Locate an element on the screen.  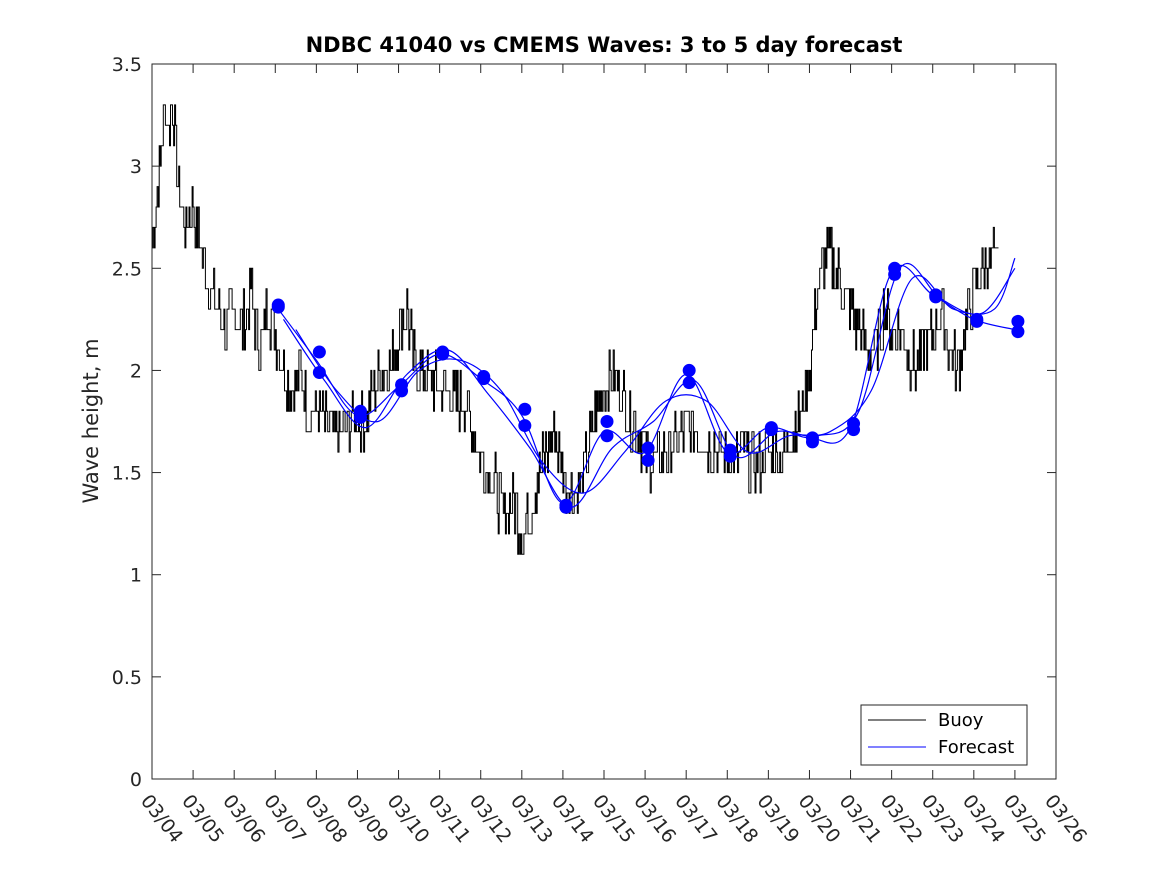
x-tick-label: 03/13 is located at coordinates (531, 819).